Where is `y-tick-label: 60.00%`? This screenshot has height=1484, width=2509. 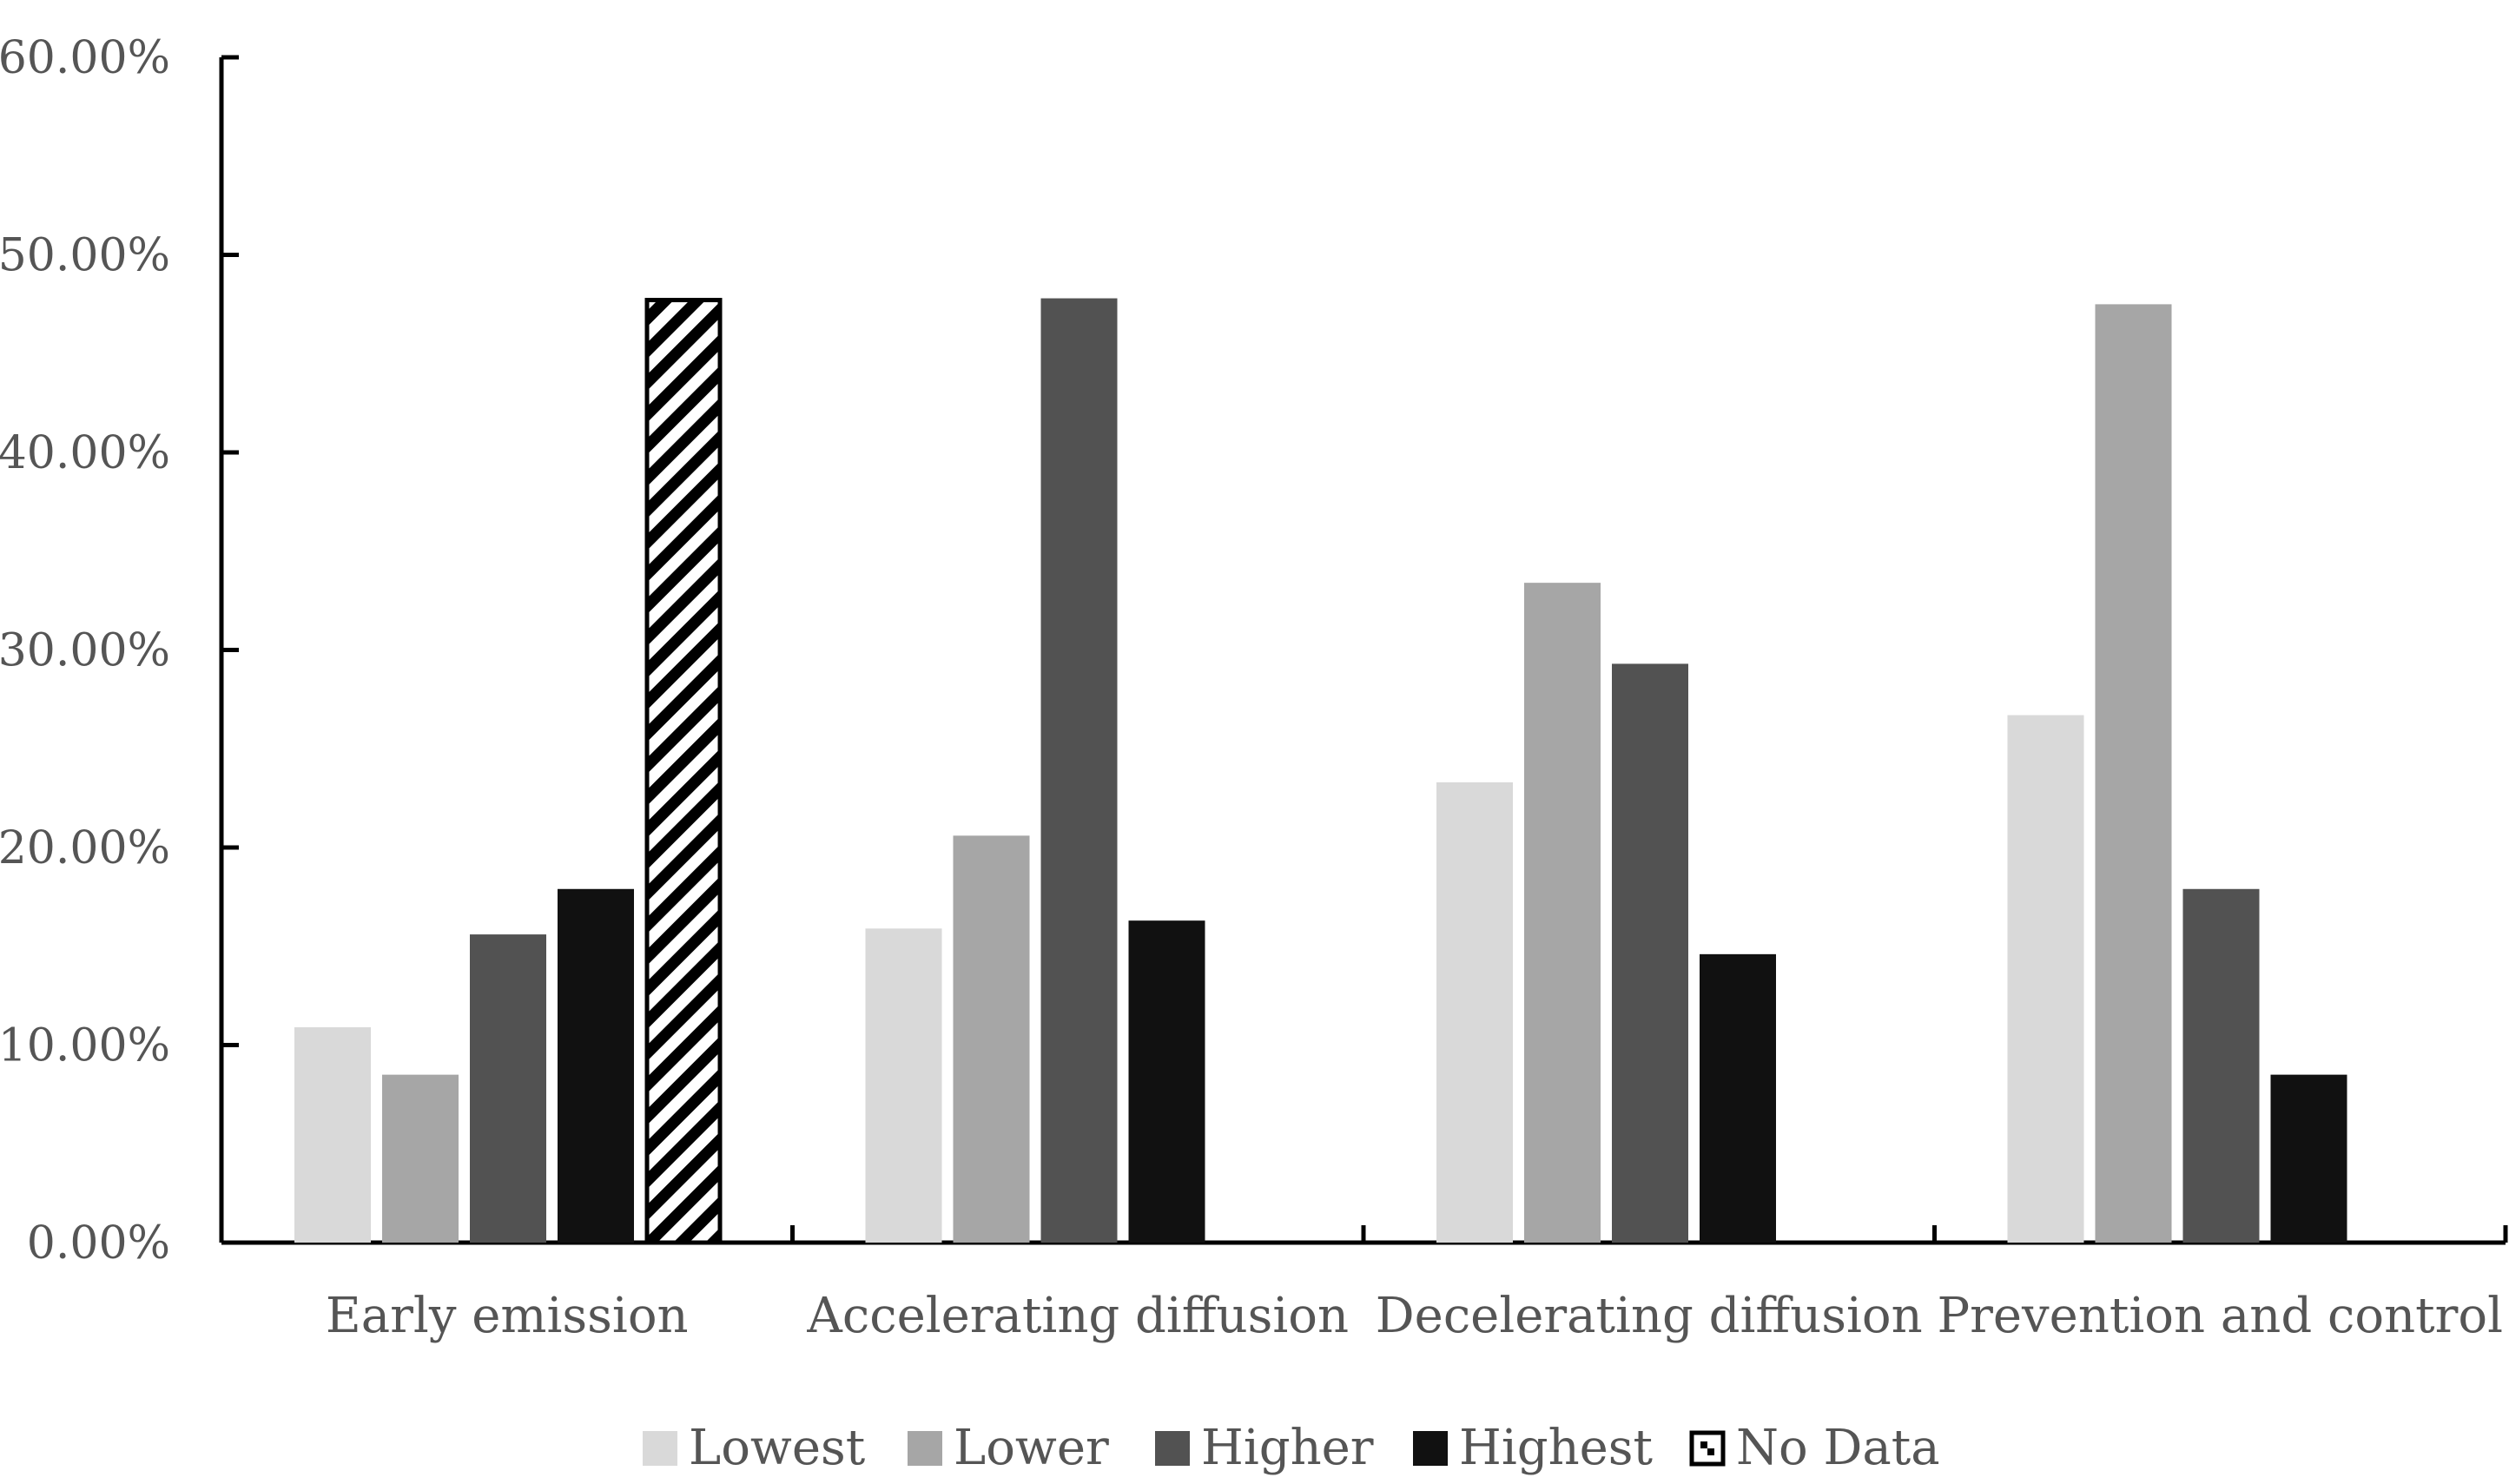 y-tick-label: 60.00% is located at coordinates (85, 58).